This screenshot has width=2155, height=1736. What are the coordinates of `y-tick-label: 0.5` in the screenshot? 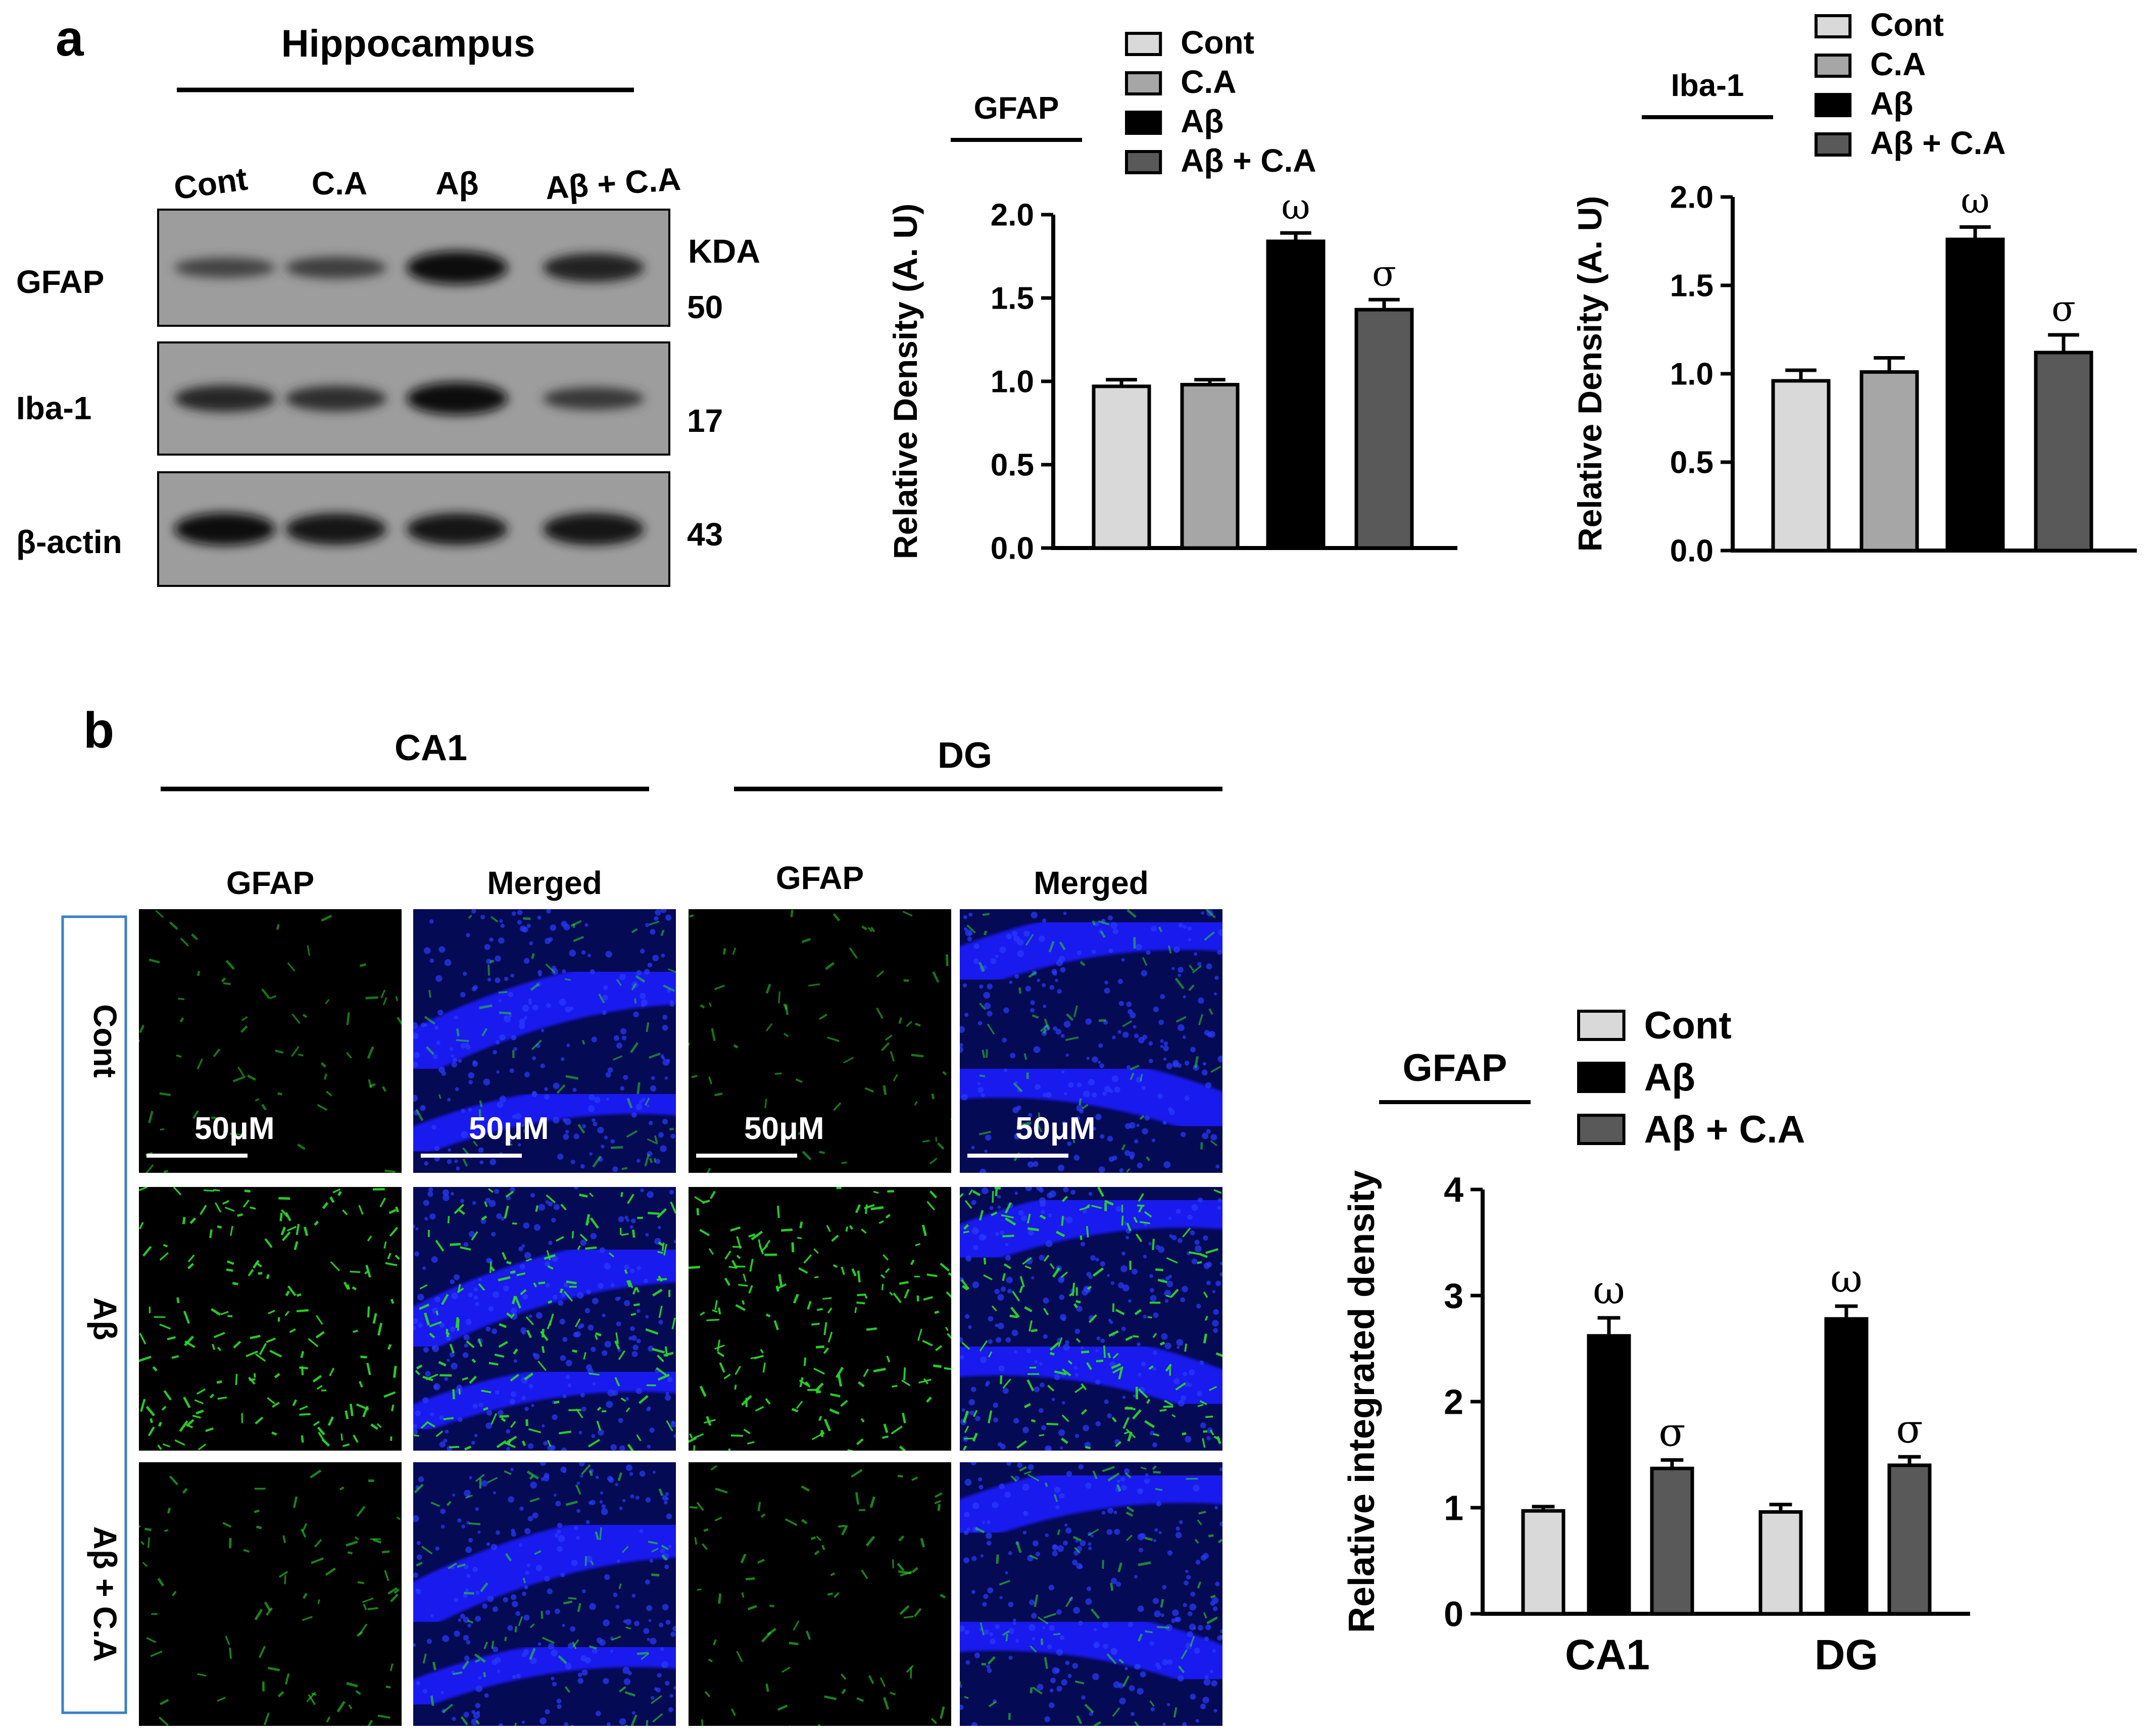 It's located at (1012, 465).